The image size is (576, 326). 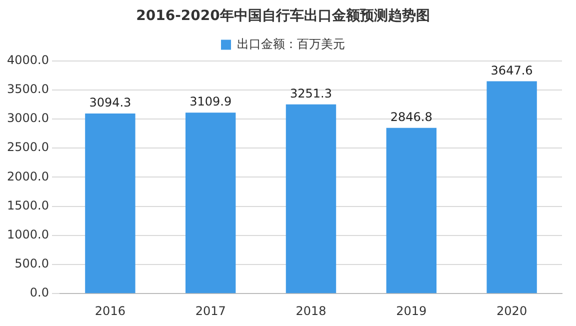 What do you see at coordinates (27, 89) in the screenshot?
I see `y-tick-label: 3500.0` at bounding box center [27, 89].